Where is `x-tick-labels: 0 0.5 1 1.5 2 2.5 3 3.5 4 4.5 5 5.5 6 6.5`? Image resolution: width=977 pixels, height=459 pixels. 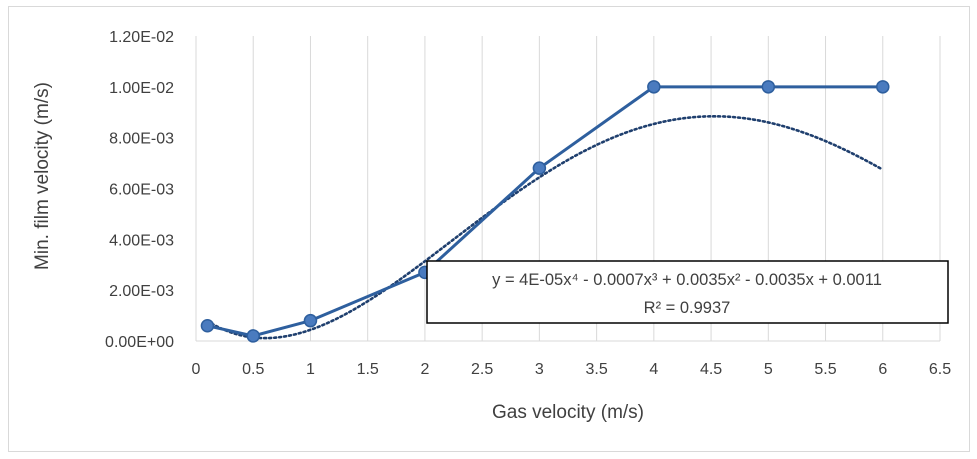 x-tick-labels: 0 0.5 1 1.5 2 2.5 3 3.5 4 4.5 5 5.5 6 6.5 is located at coordinates (572, 369).